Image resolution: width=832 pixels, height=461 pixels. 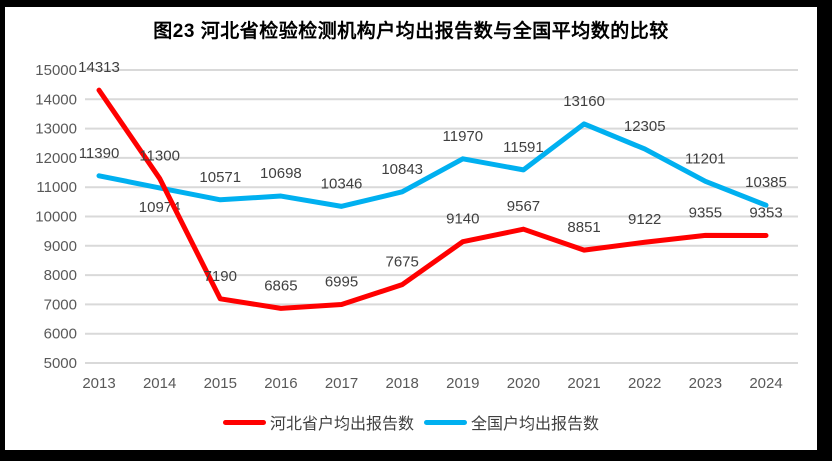 What do you see at coordinates (705, 158) in the screenshot?
I see `data-label: 11201` at bounding box center [705, 158].